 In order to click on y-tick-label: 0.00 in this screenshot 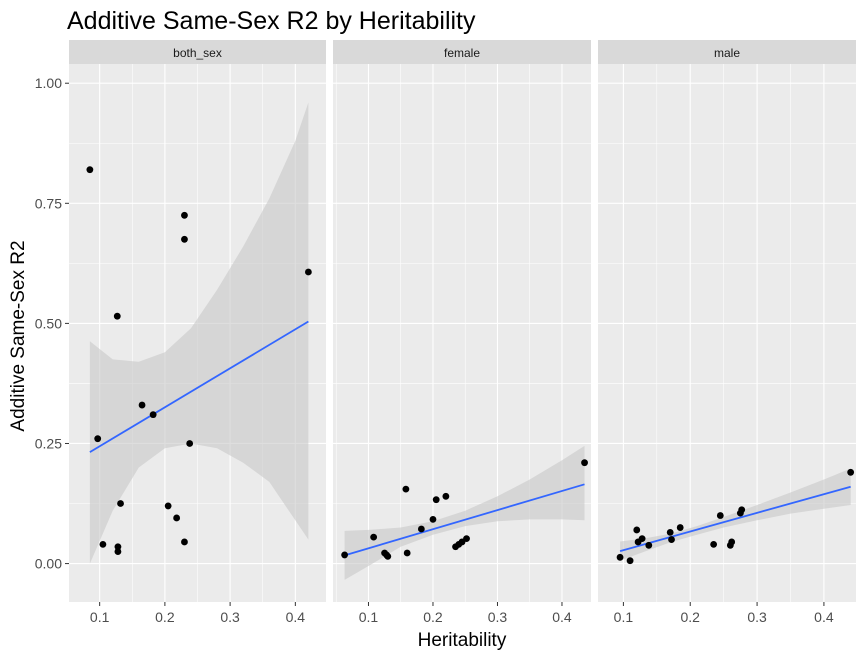, I will do `click(48, 564)`.